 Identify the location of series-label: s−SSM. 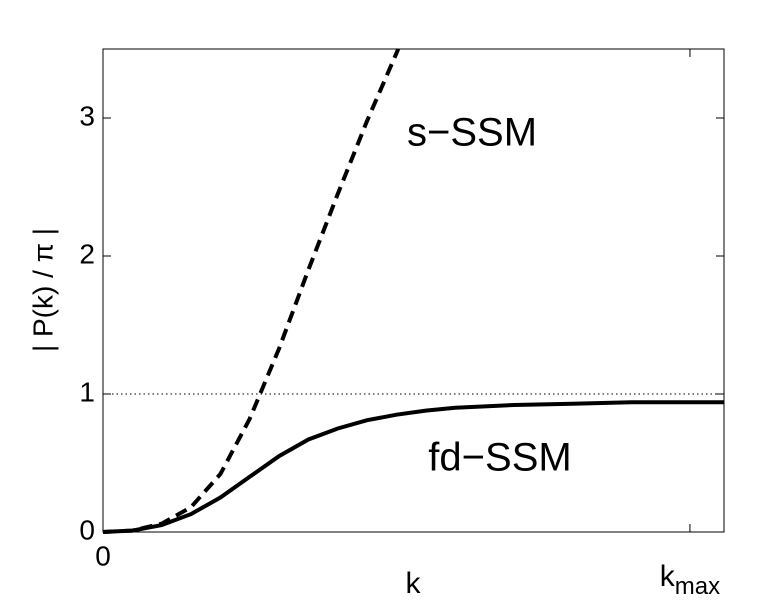
(472, 133).